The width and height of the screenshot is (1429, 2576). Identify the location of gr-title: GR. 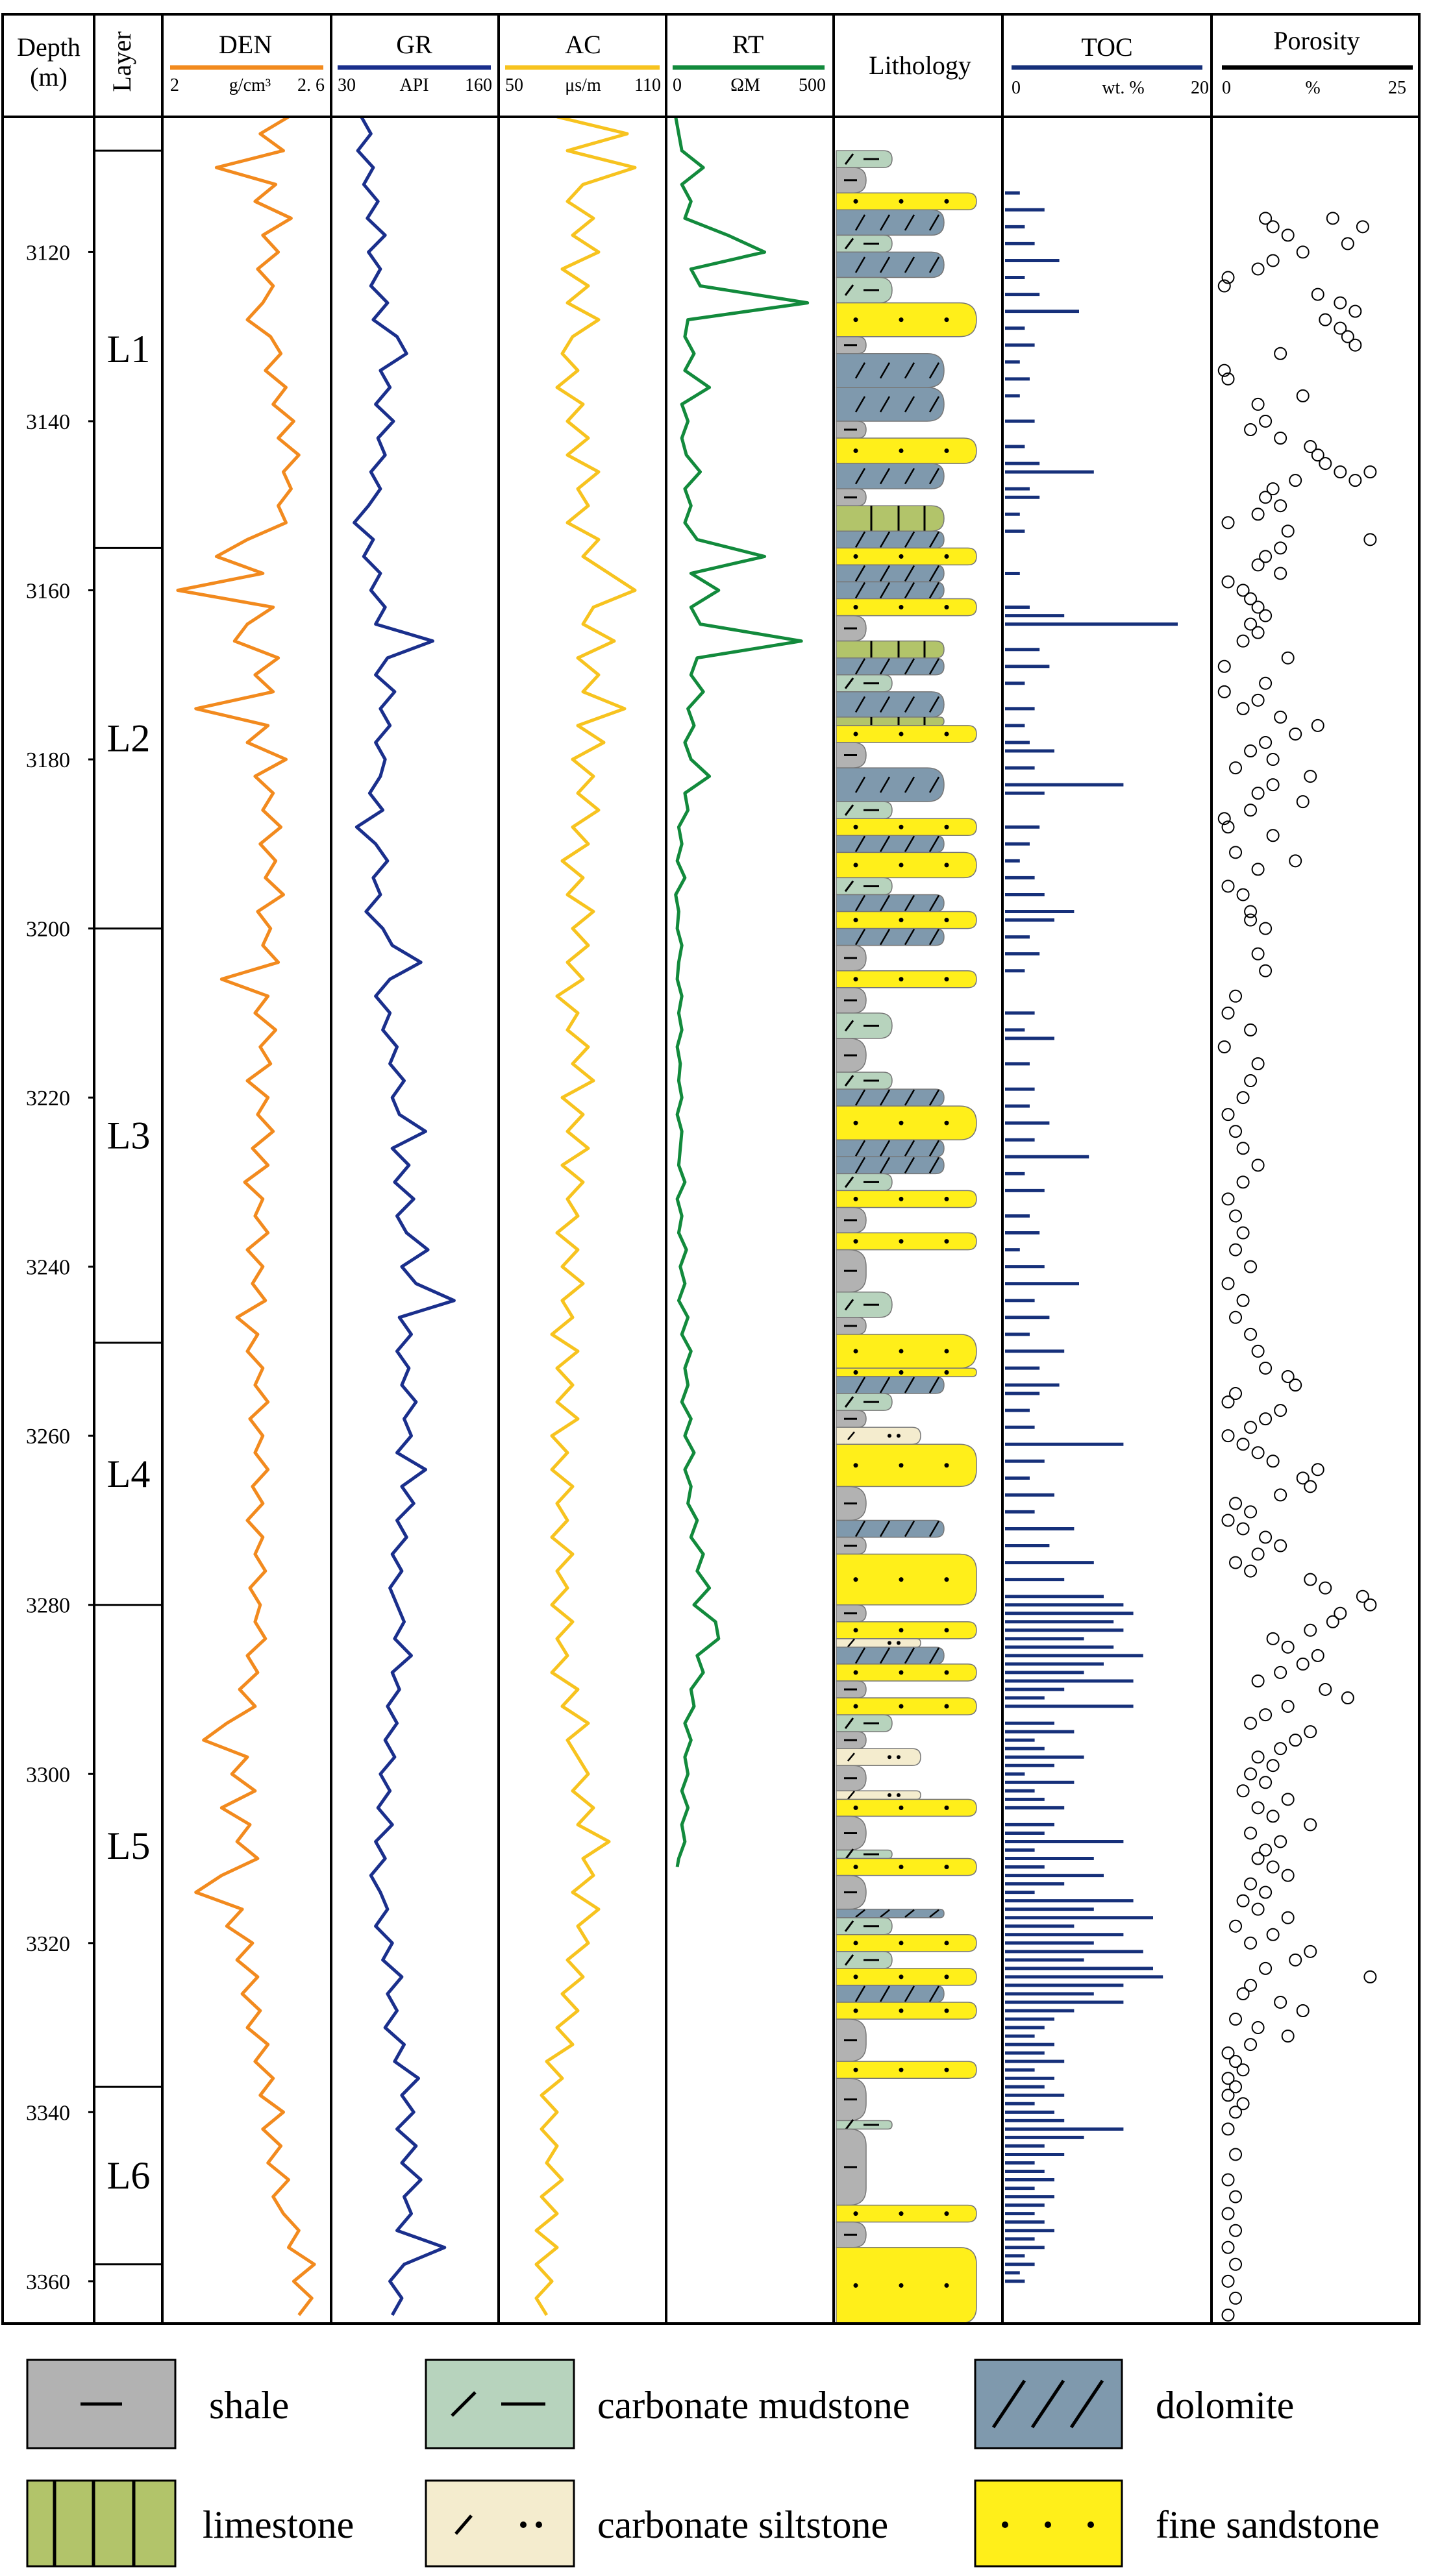
(414, 44).